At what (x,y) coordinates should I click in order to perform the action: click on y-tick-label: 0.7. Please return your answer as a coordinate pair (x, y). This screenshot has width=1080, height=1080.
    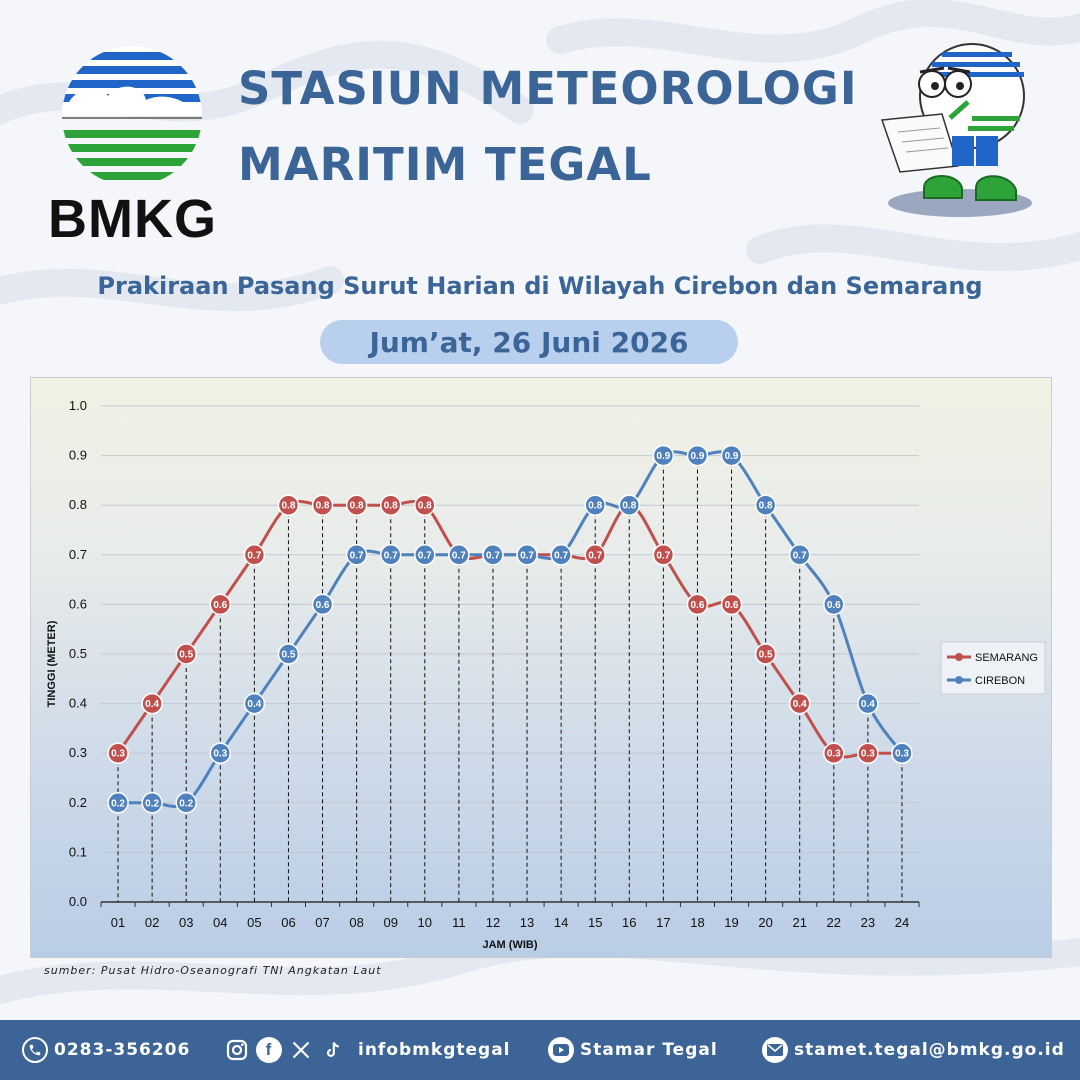
    Looking at the image, I should click on (78, 554).